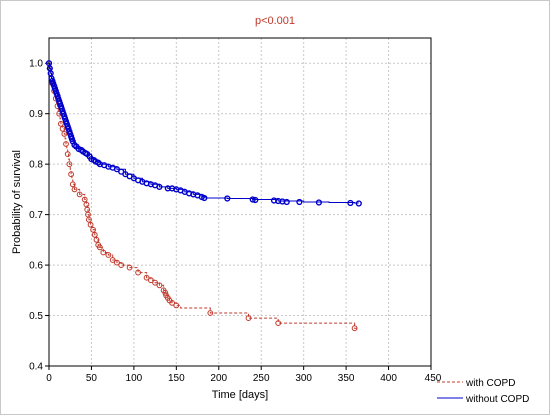 This screenshot has height=415, width=550. What do you see at coordinates (49, 378) in the screenshot?
I see `x-tick-label: 0` at bounding box center [49, 378].